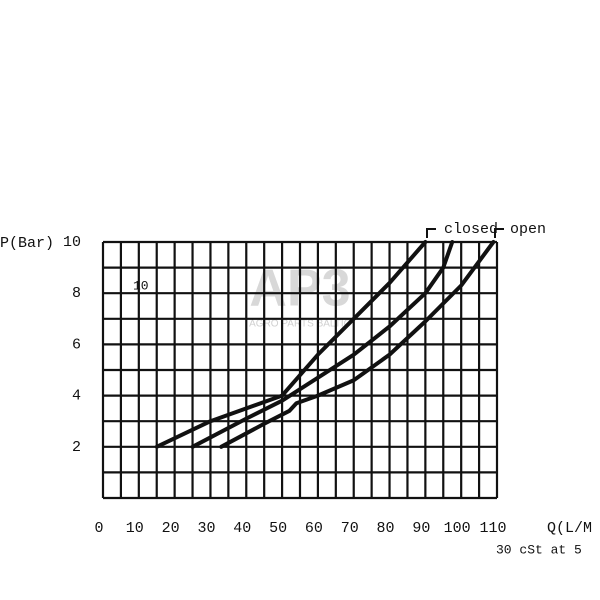 This screenshot has width=600, height=600. I want to click on y-tick-label: 10, so click(72, 242).